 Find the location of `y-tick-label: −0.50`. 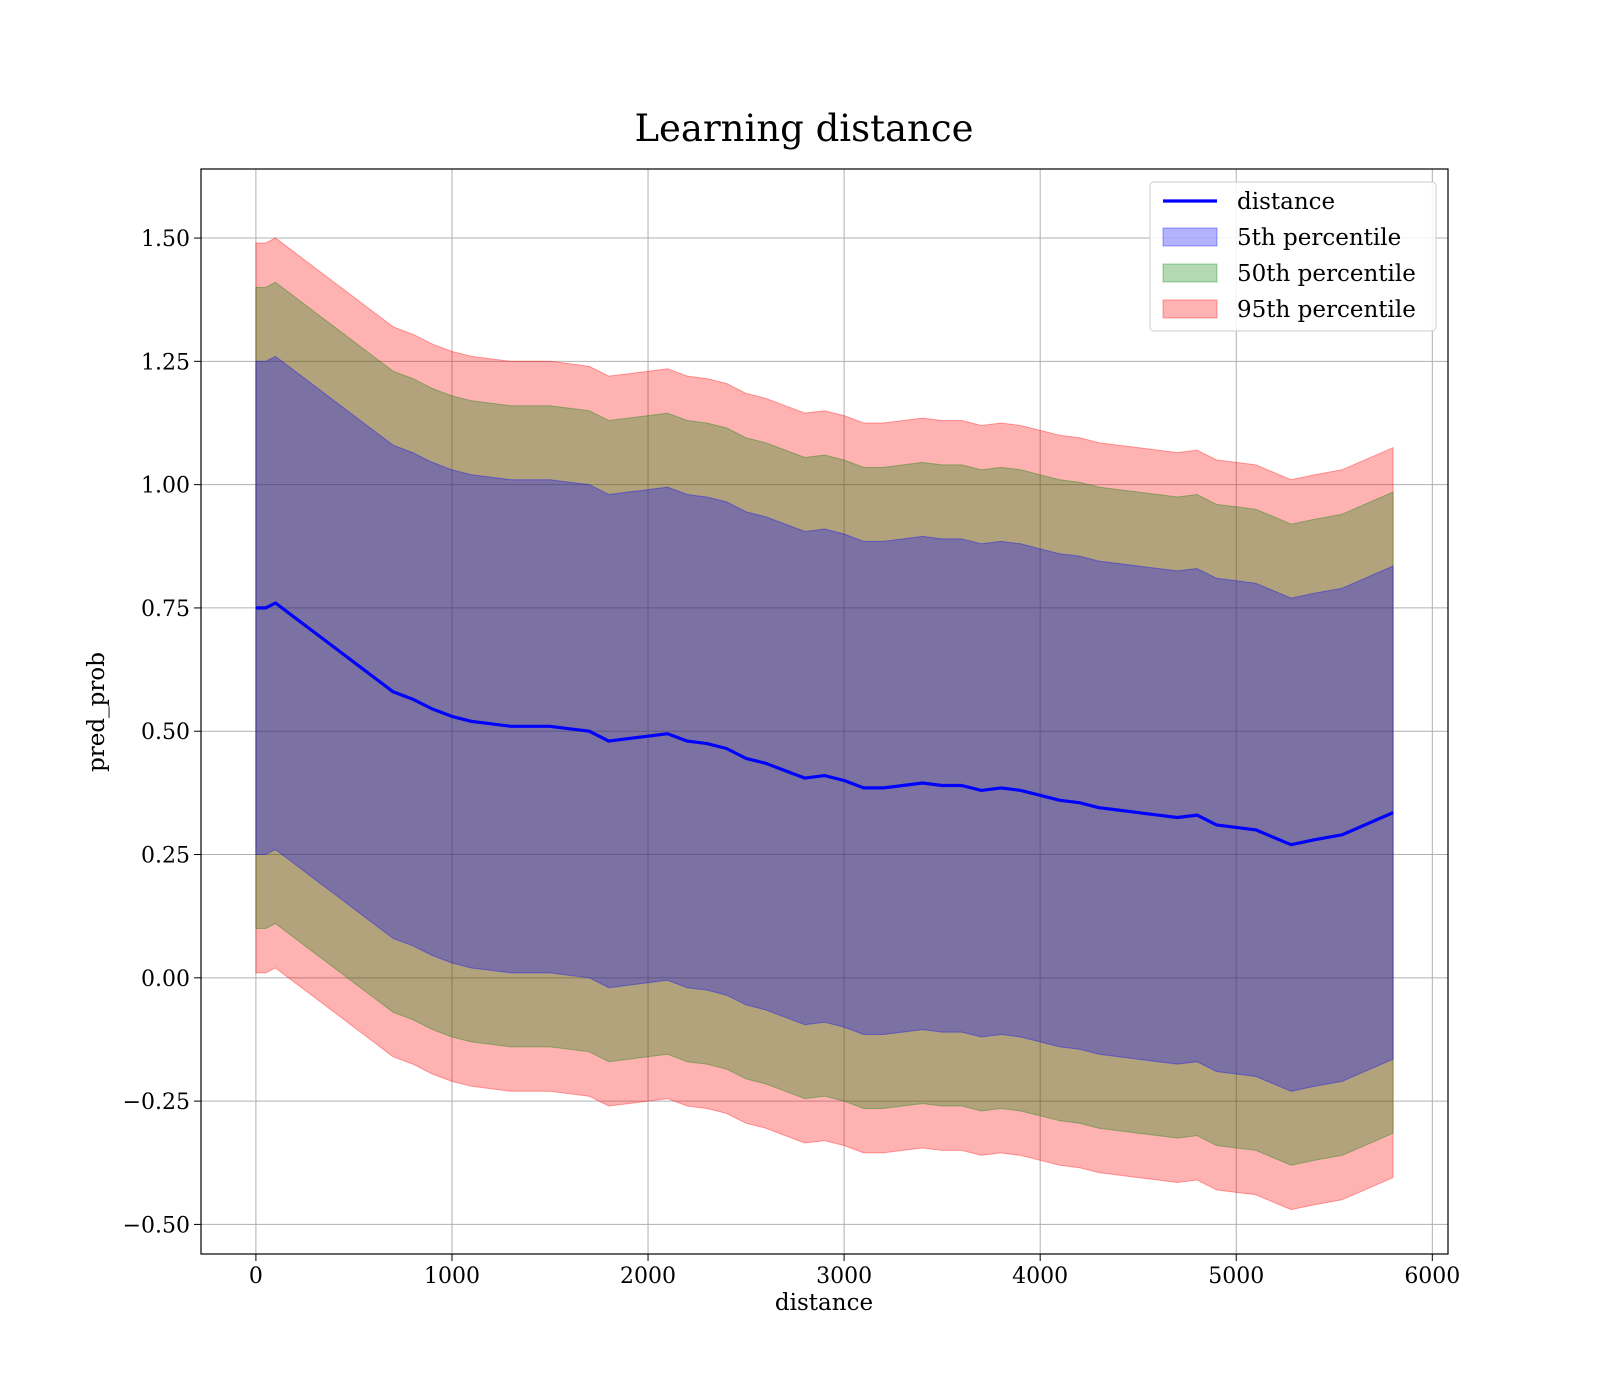

y-tick-label: −0.50 is located at coordinates (156, 1225).